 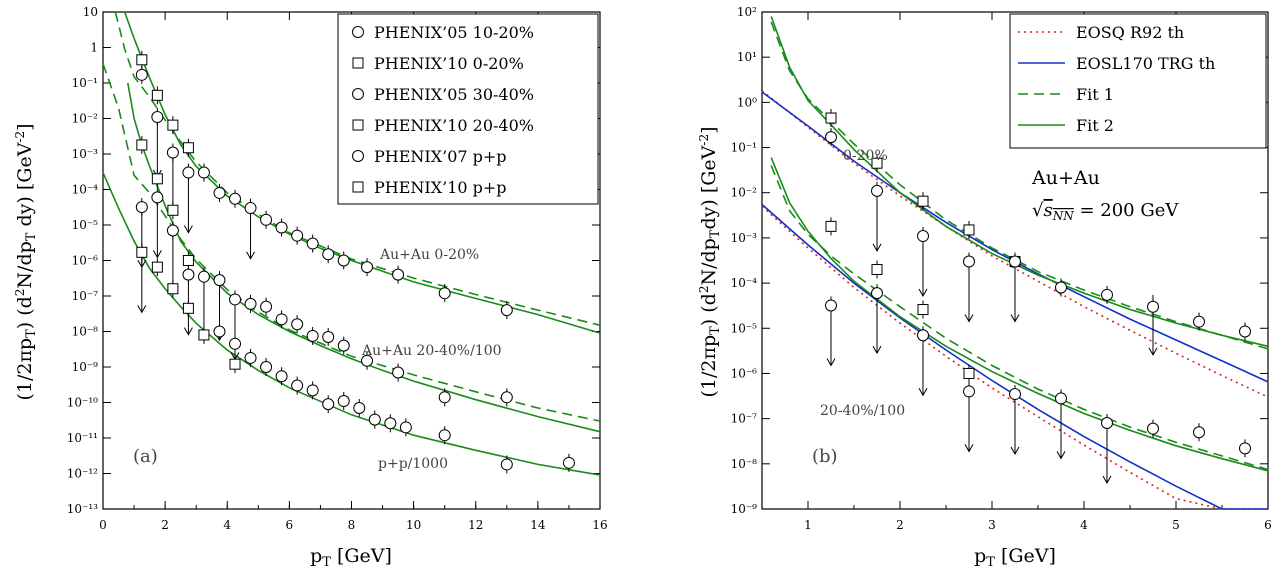 What do you see at coordinates (413, 464) in the screenshot?
I see `annotation-pp: p+p/1000` at bounding box center [413, 464].